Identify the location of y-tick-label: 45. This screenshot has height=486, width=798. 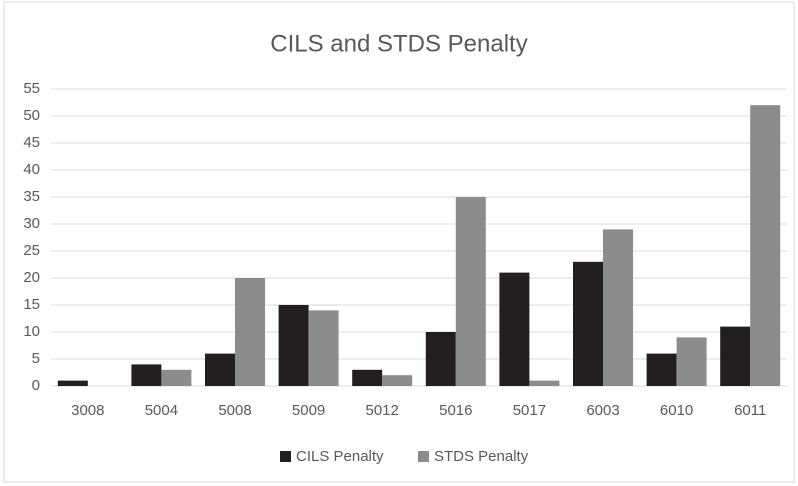
(31, 142).